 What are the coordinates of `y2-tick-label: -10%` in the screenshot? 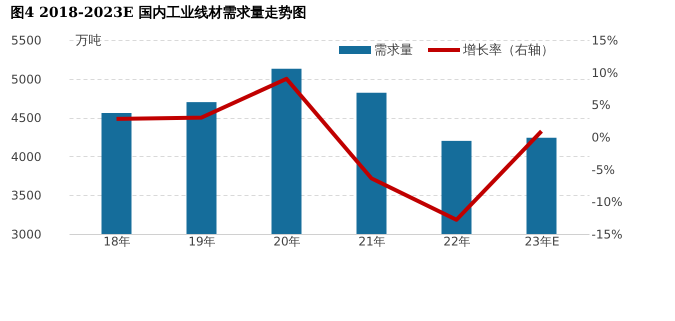 It's located at (607, 202).